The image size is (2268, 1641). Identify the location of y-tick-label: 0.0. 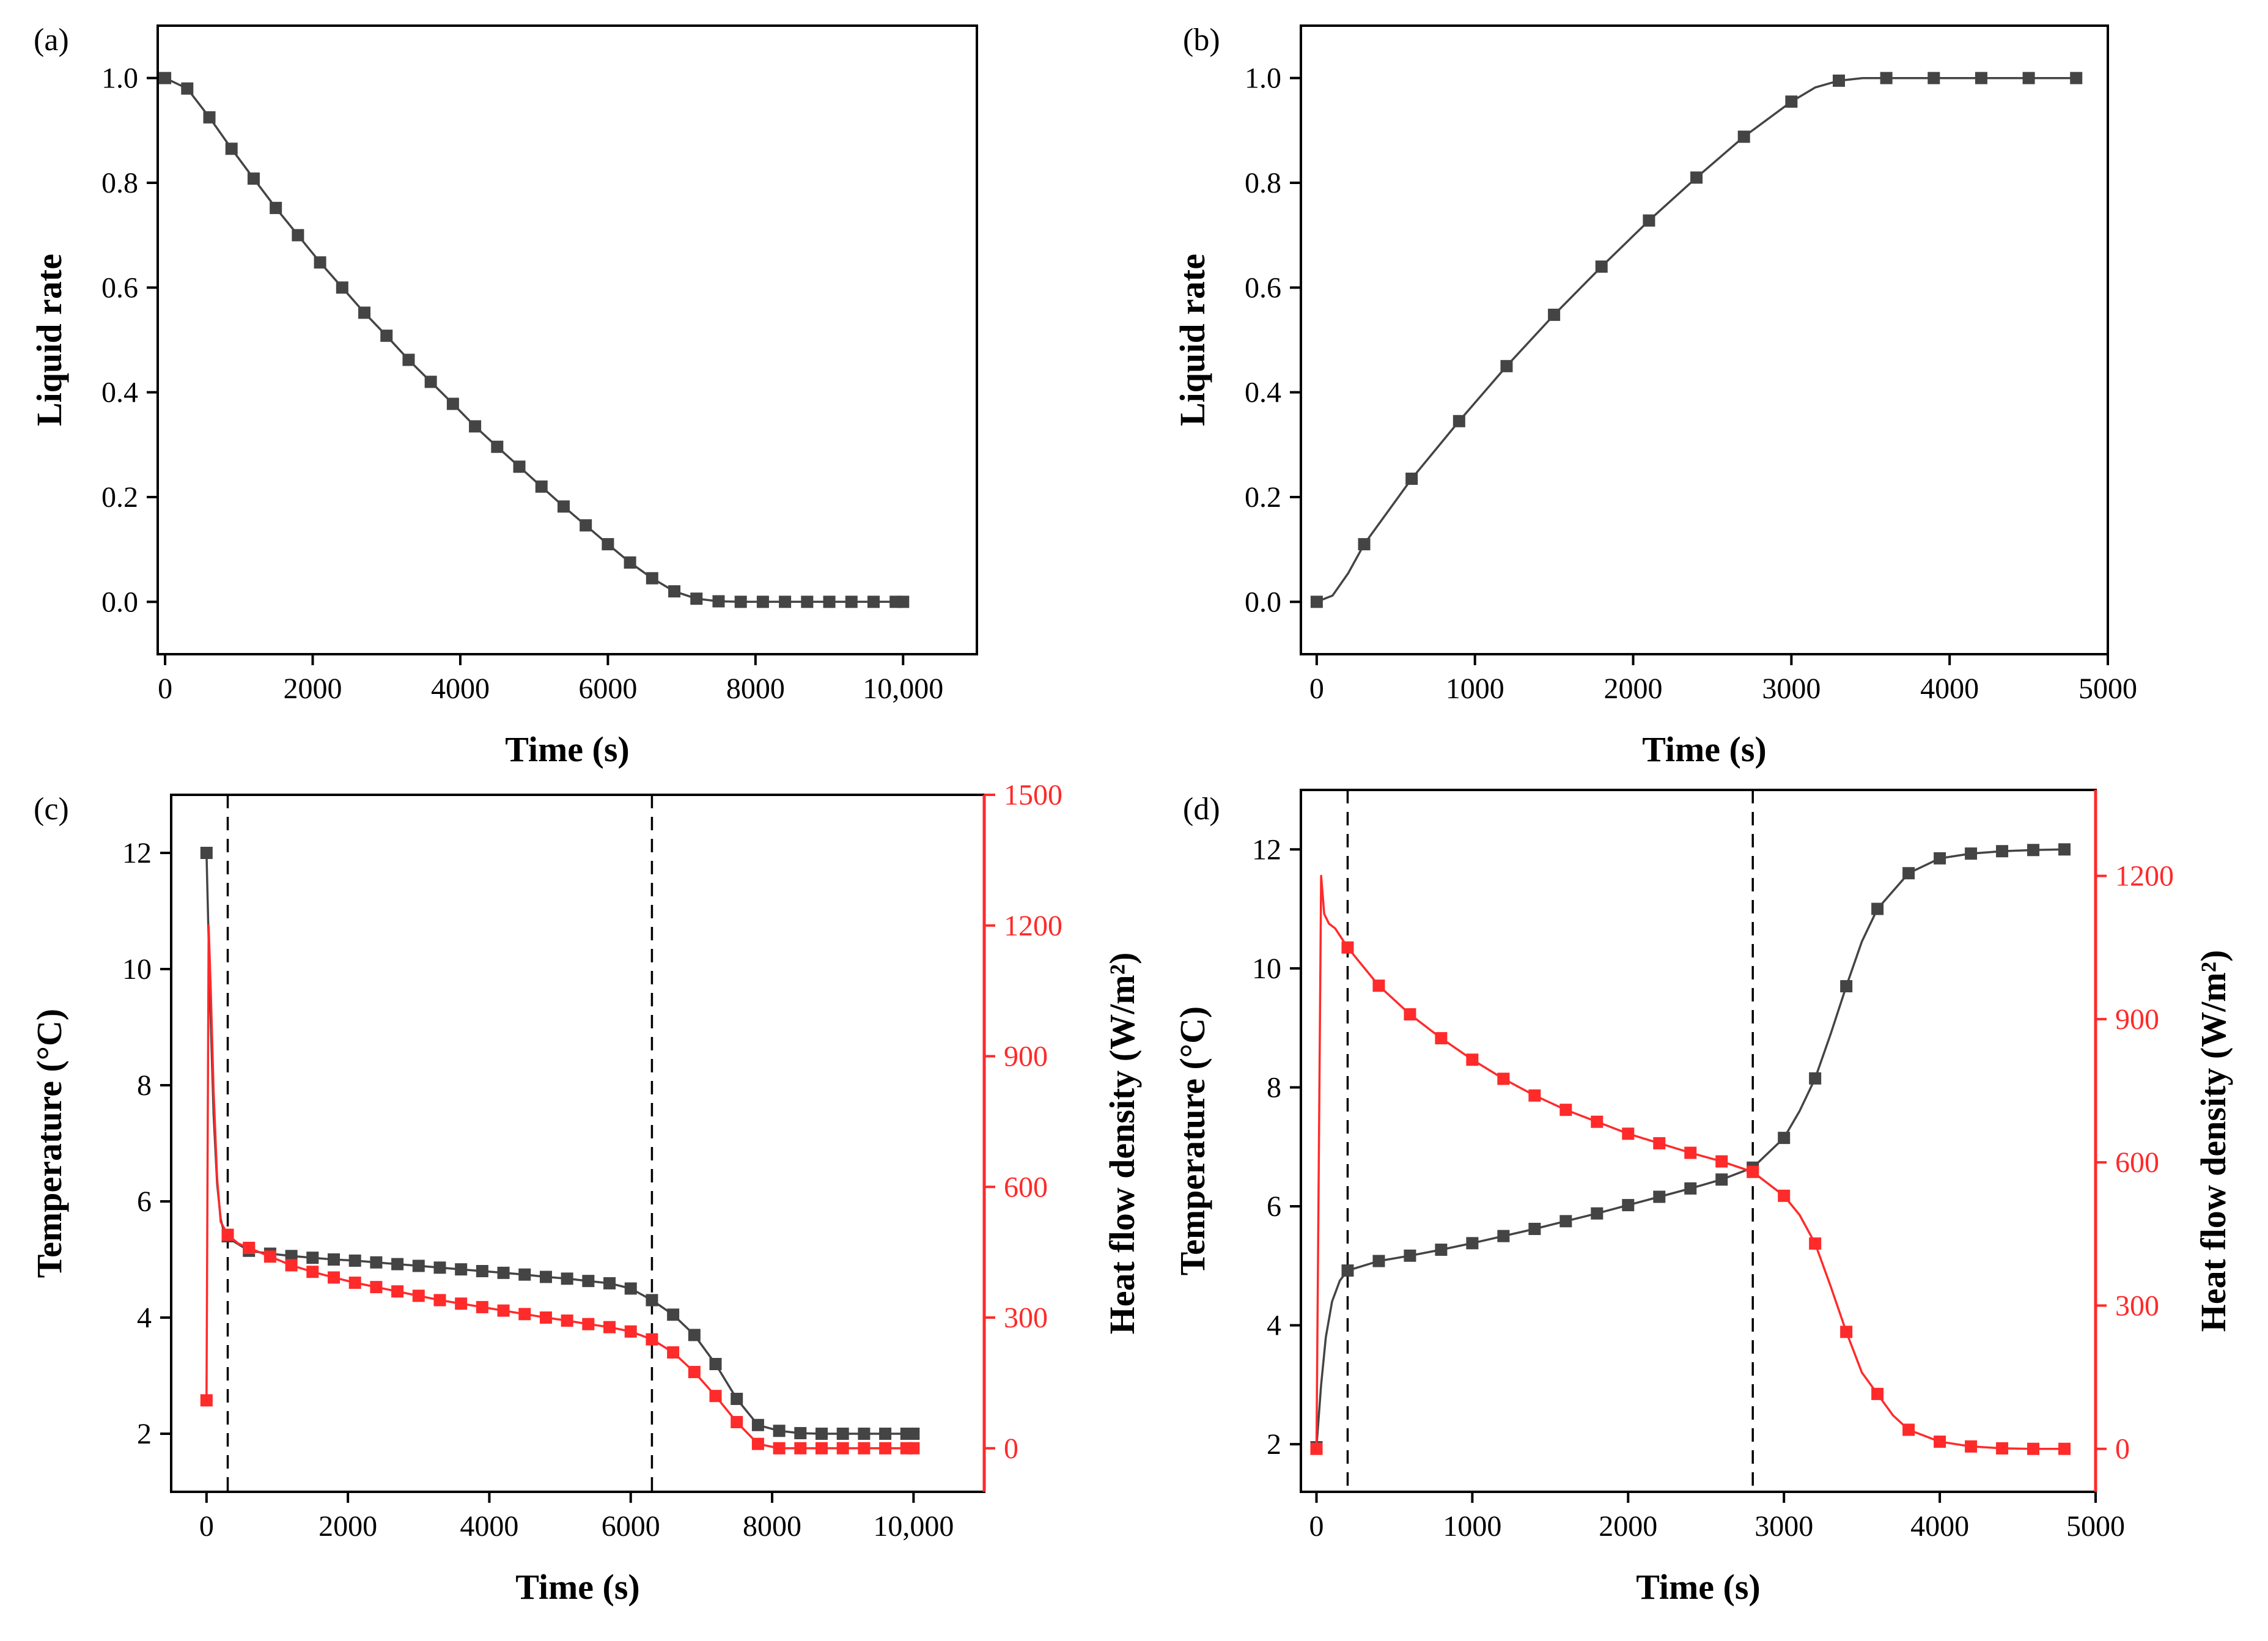
(119, 602).